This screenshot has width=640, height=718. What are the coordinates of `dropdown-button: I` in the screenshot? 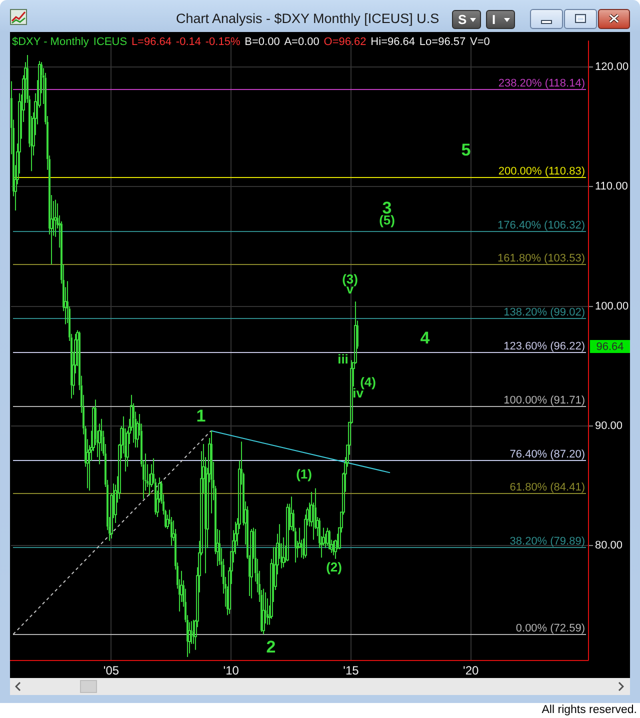 It's located at (500, 19).